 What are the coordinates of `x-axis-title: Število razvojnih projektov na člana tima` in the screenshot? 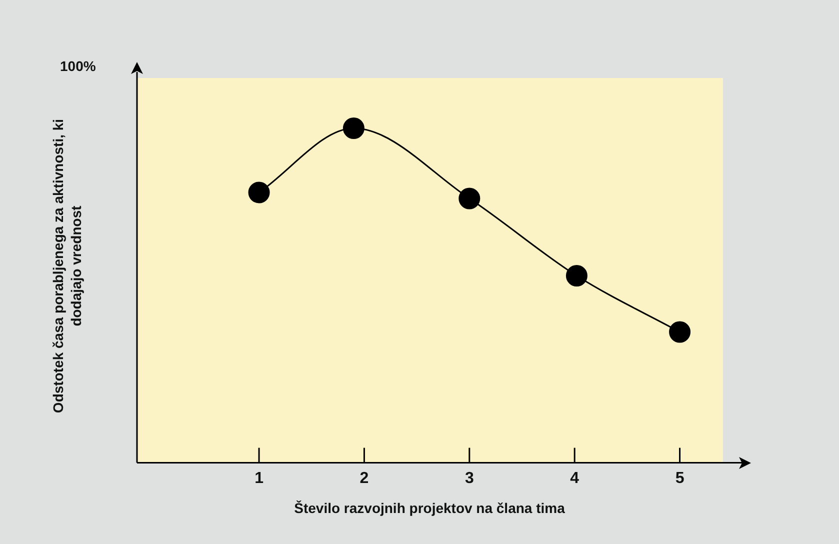 It's located at (429, 508).